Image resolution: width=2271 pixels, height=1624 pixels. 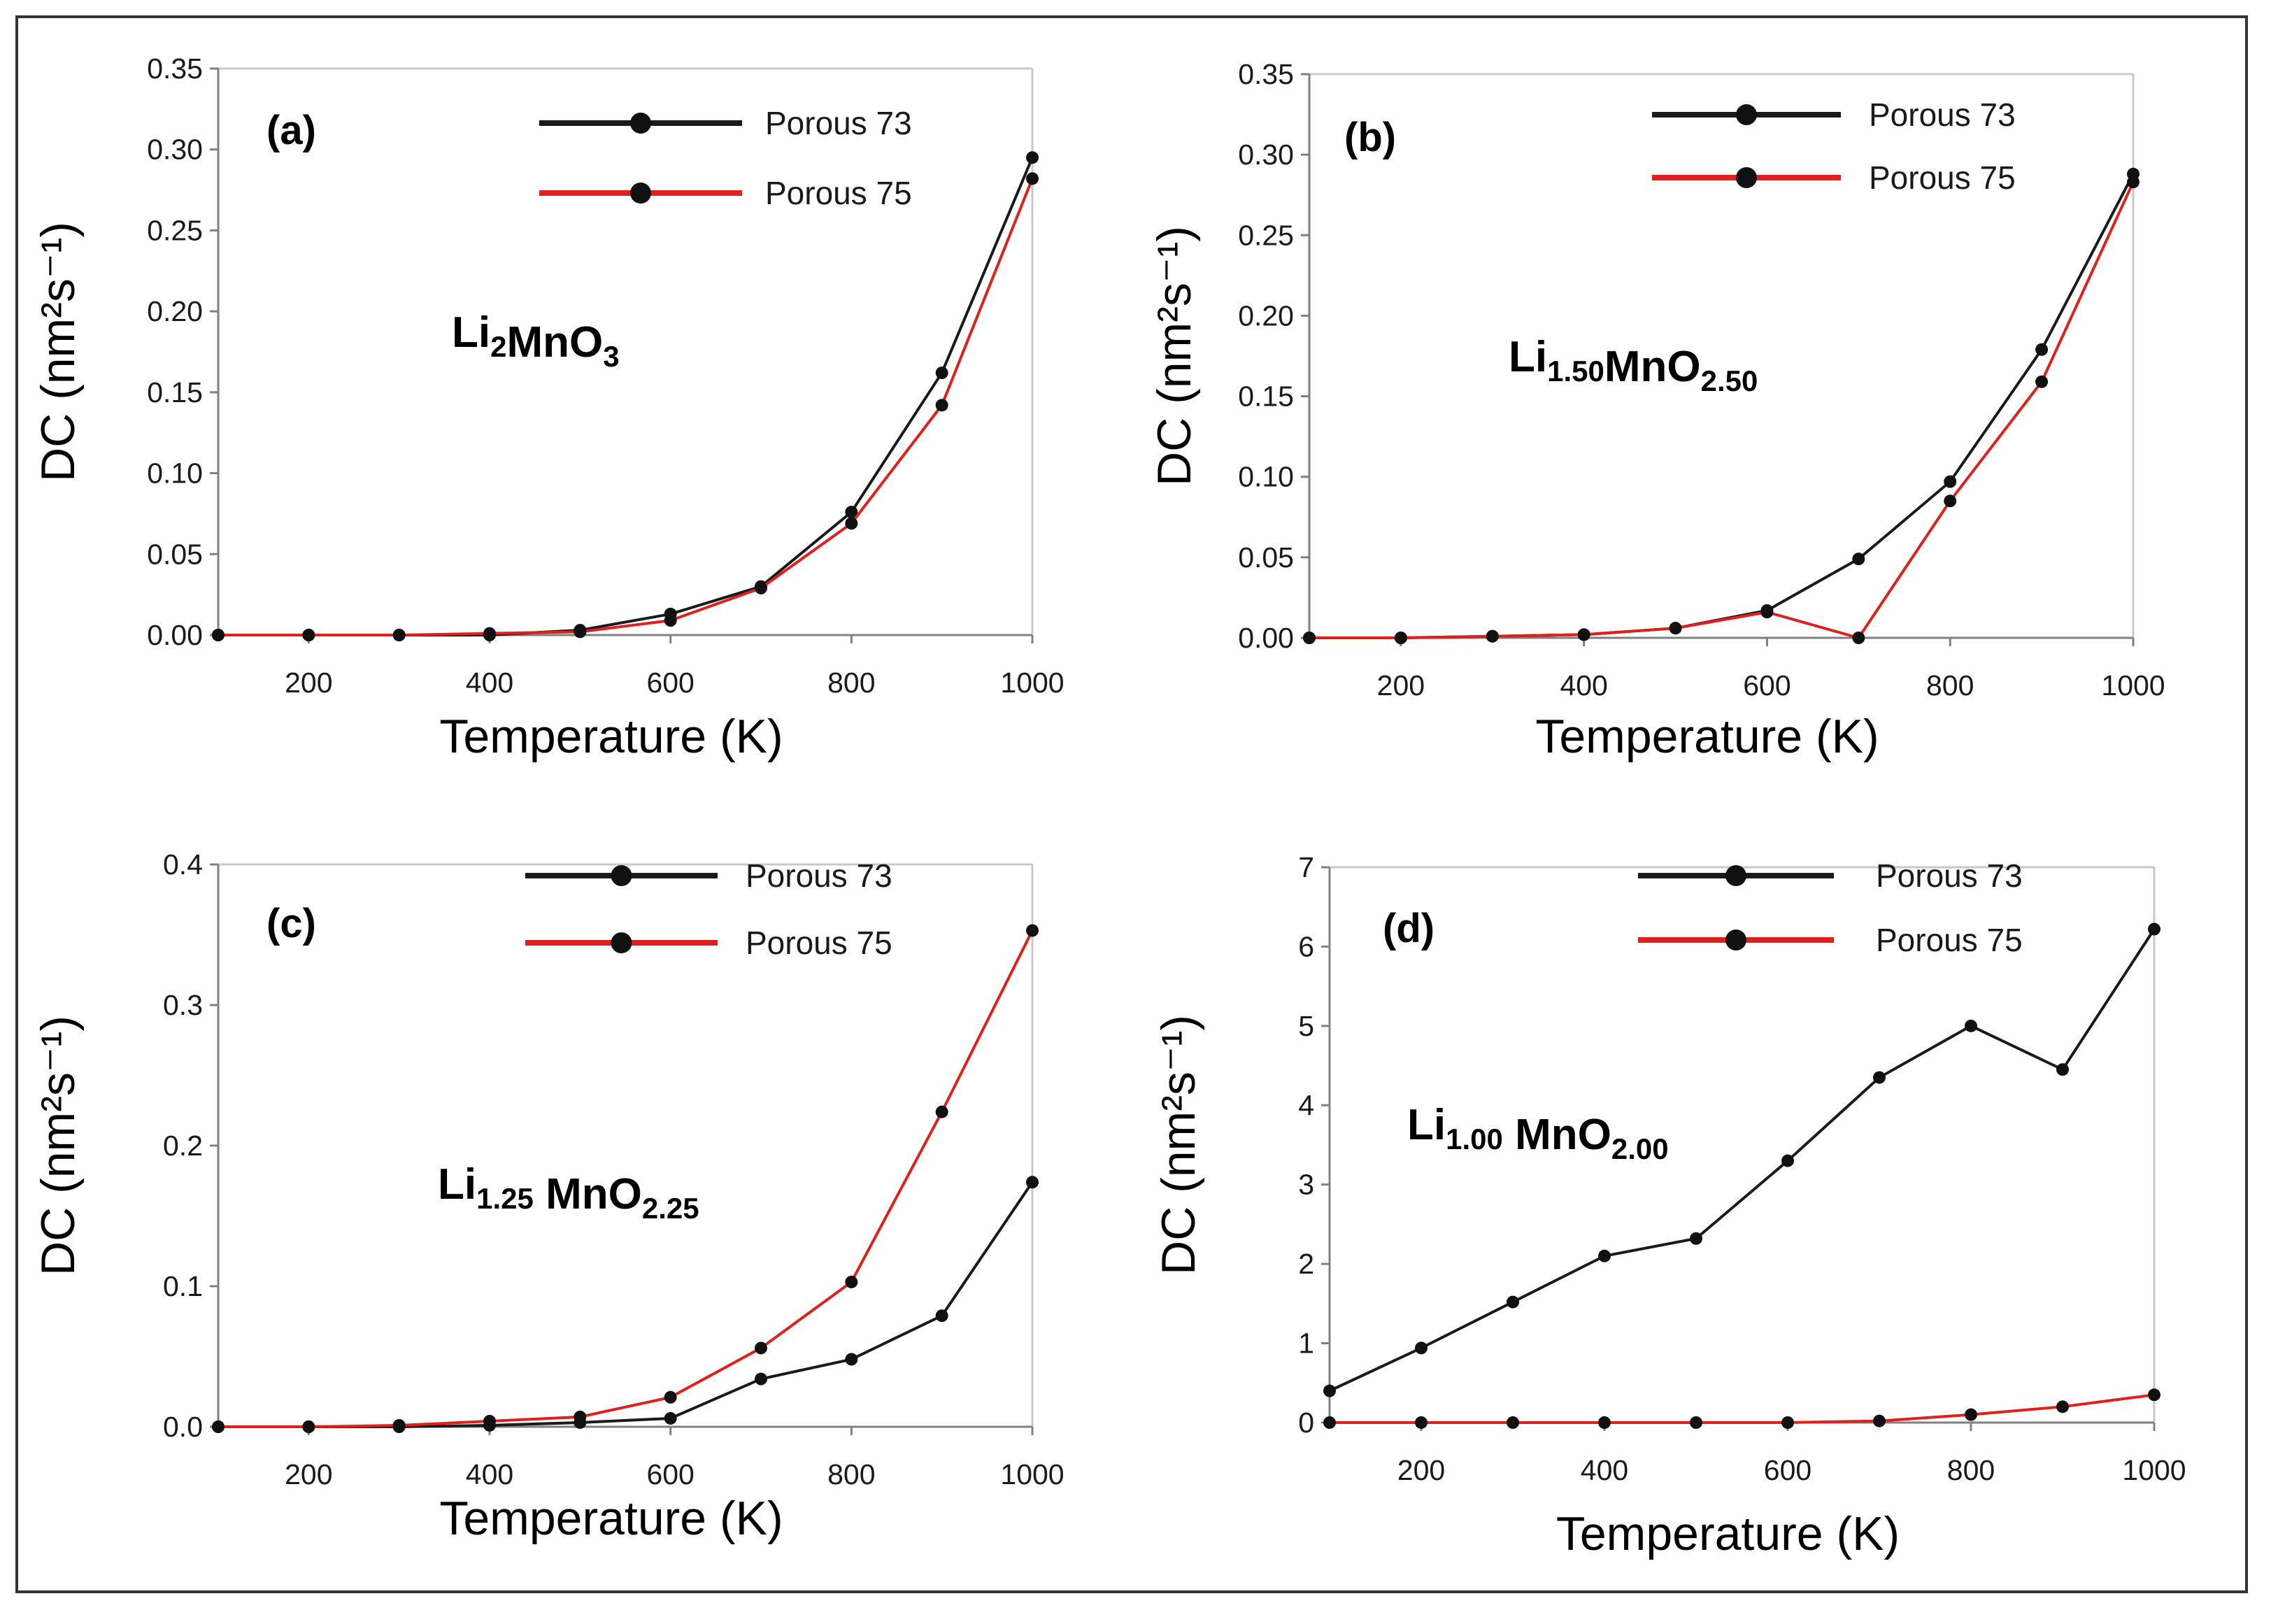 I want to click on y-tick-label: 0.4, so click(x=183, y=865).